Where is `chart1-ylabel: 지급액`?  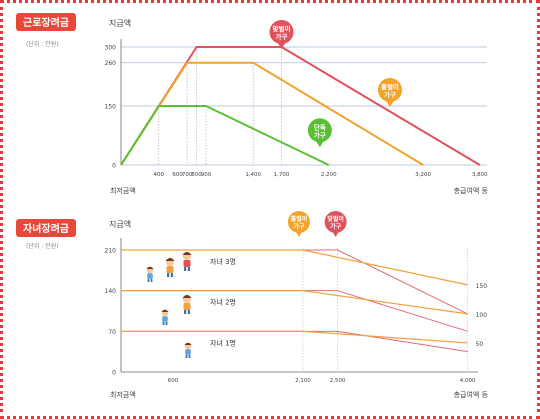 chart1-ylabel: 지급액 is located at coordinates (120, 23).